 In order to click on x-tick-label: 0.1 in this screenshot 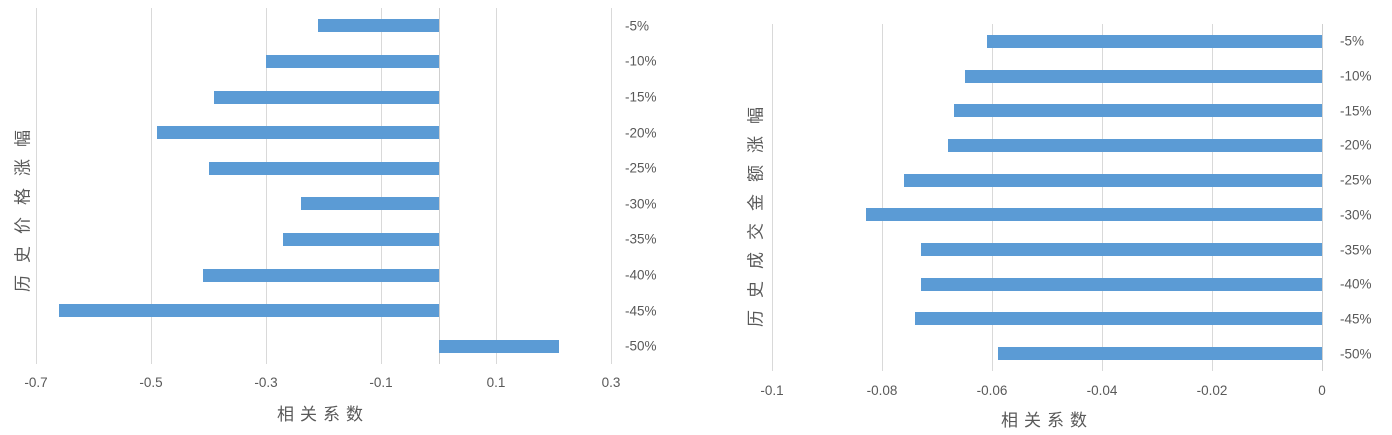, I will do `click(496, 382)`.